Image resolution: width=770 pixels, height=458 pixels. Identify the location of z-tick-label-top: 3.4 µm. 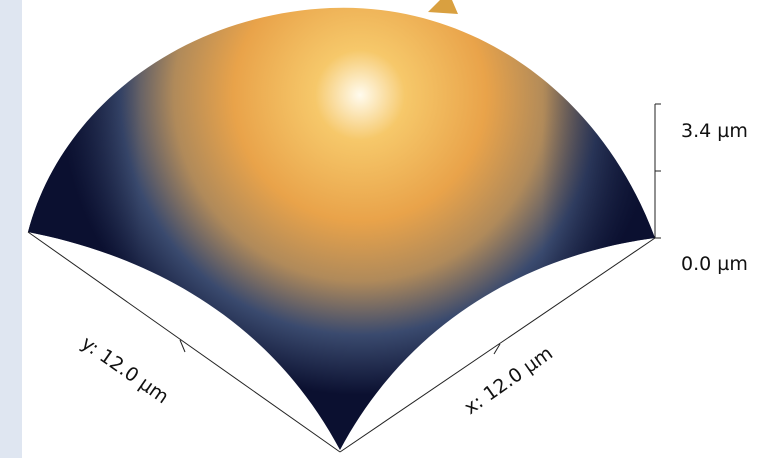
(714, 131).